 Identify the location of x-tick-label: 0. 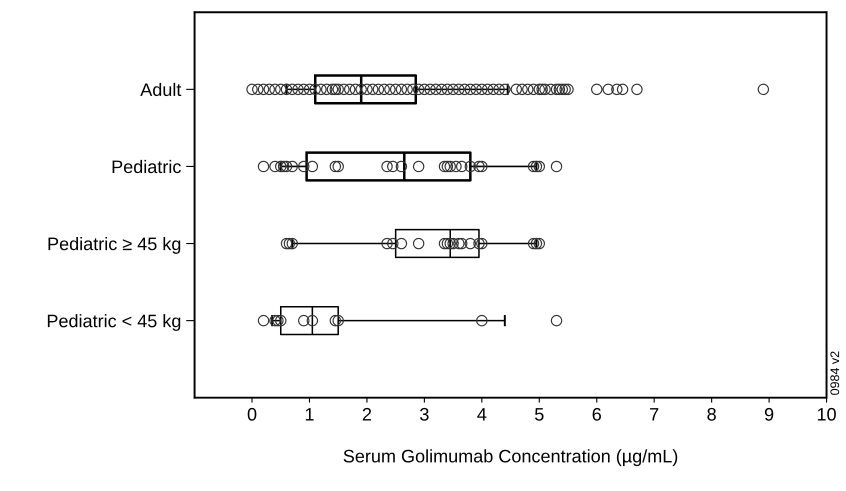
(252, 414).